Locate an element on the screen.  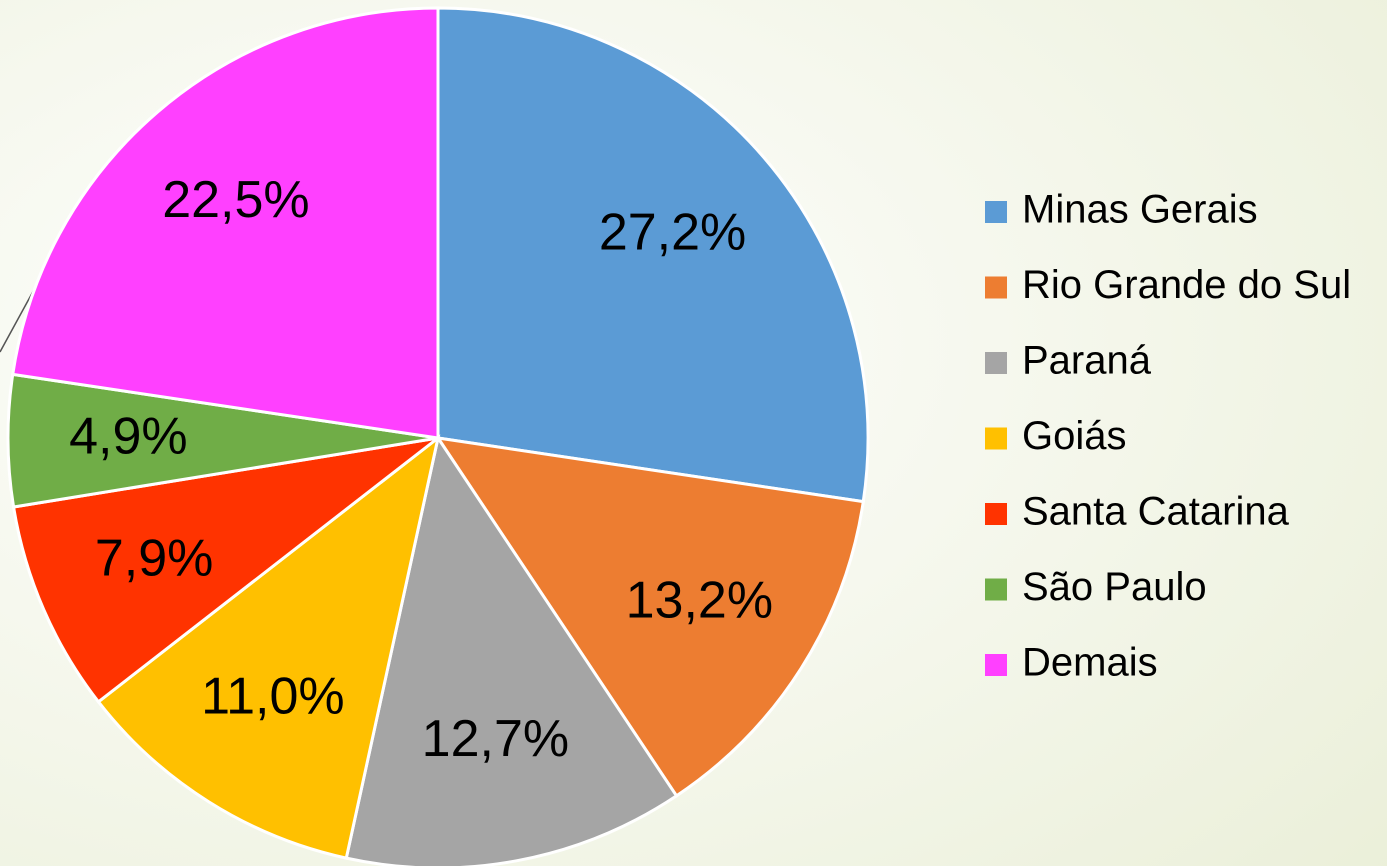
legend-label: Demais is located at coordinates (1090, 663).